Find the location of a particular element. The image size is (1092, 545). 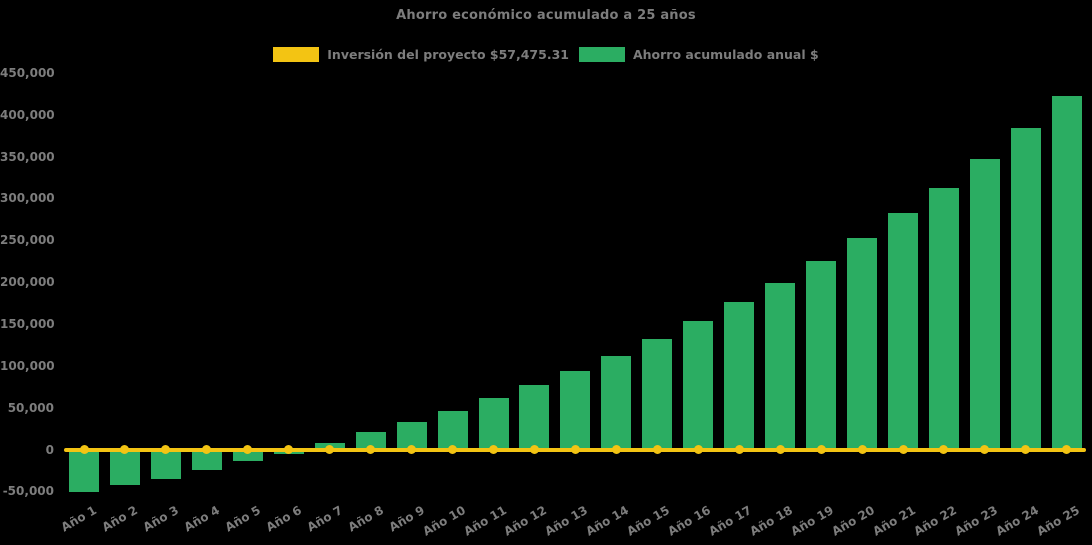

chart-title: Ahorro económico acumulado a 25 años is located at coordinates (546, 15).